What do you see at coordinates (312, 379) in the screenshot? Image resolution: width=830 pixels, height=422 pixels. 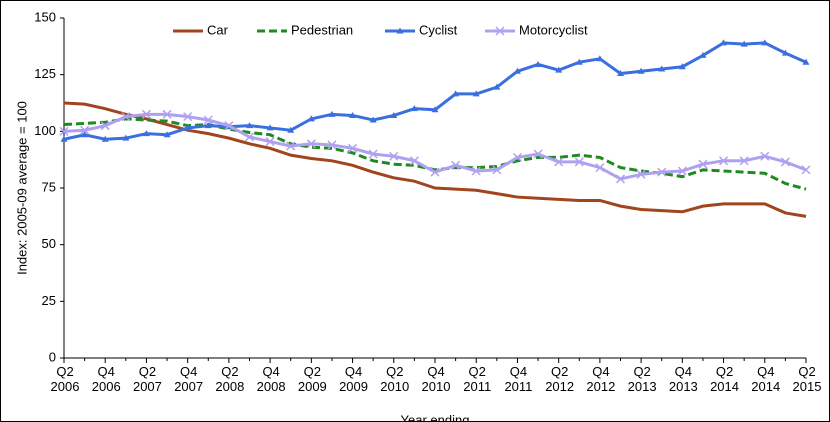 I see `x-tick-label: Q2 2009` at bounding box center [312, 379].